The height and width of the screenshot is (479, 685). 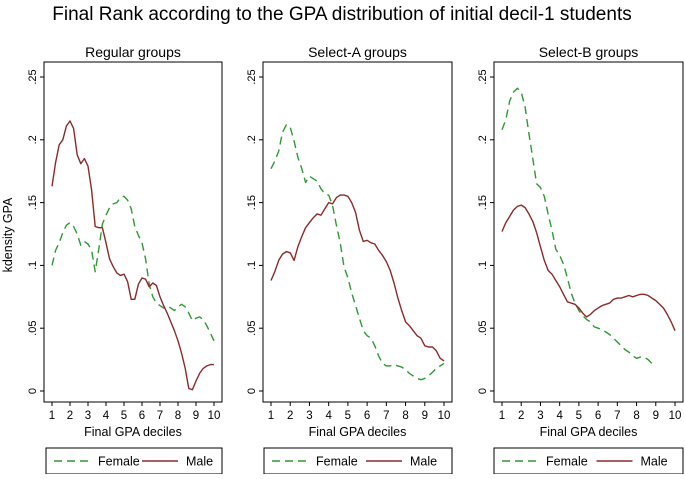 I want to click on y-axis-label: kdensity GPA, so click(x=8, y=234).